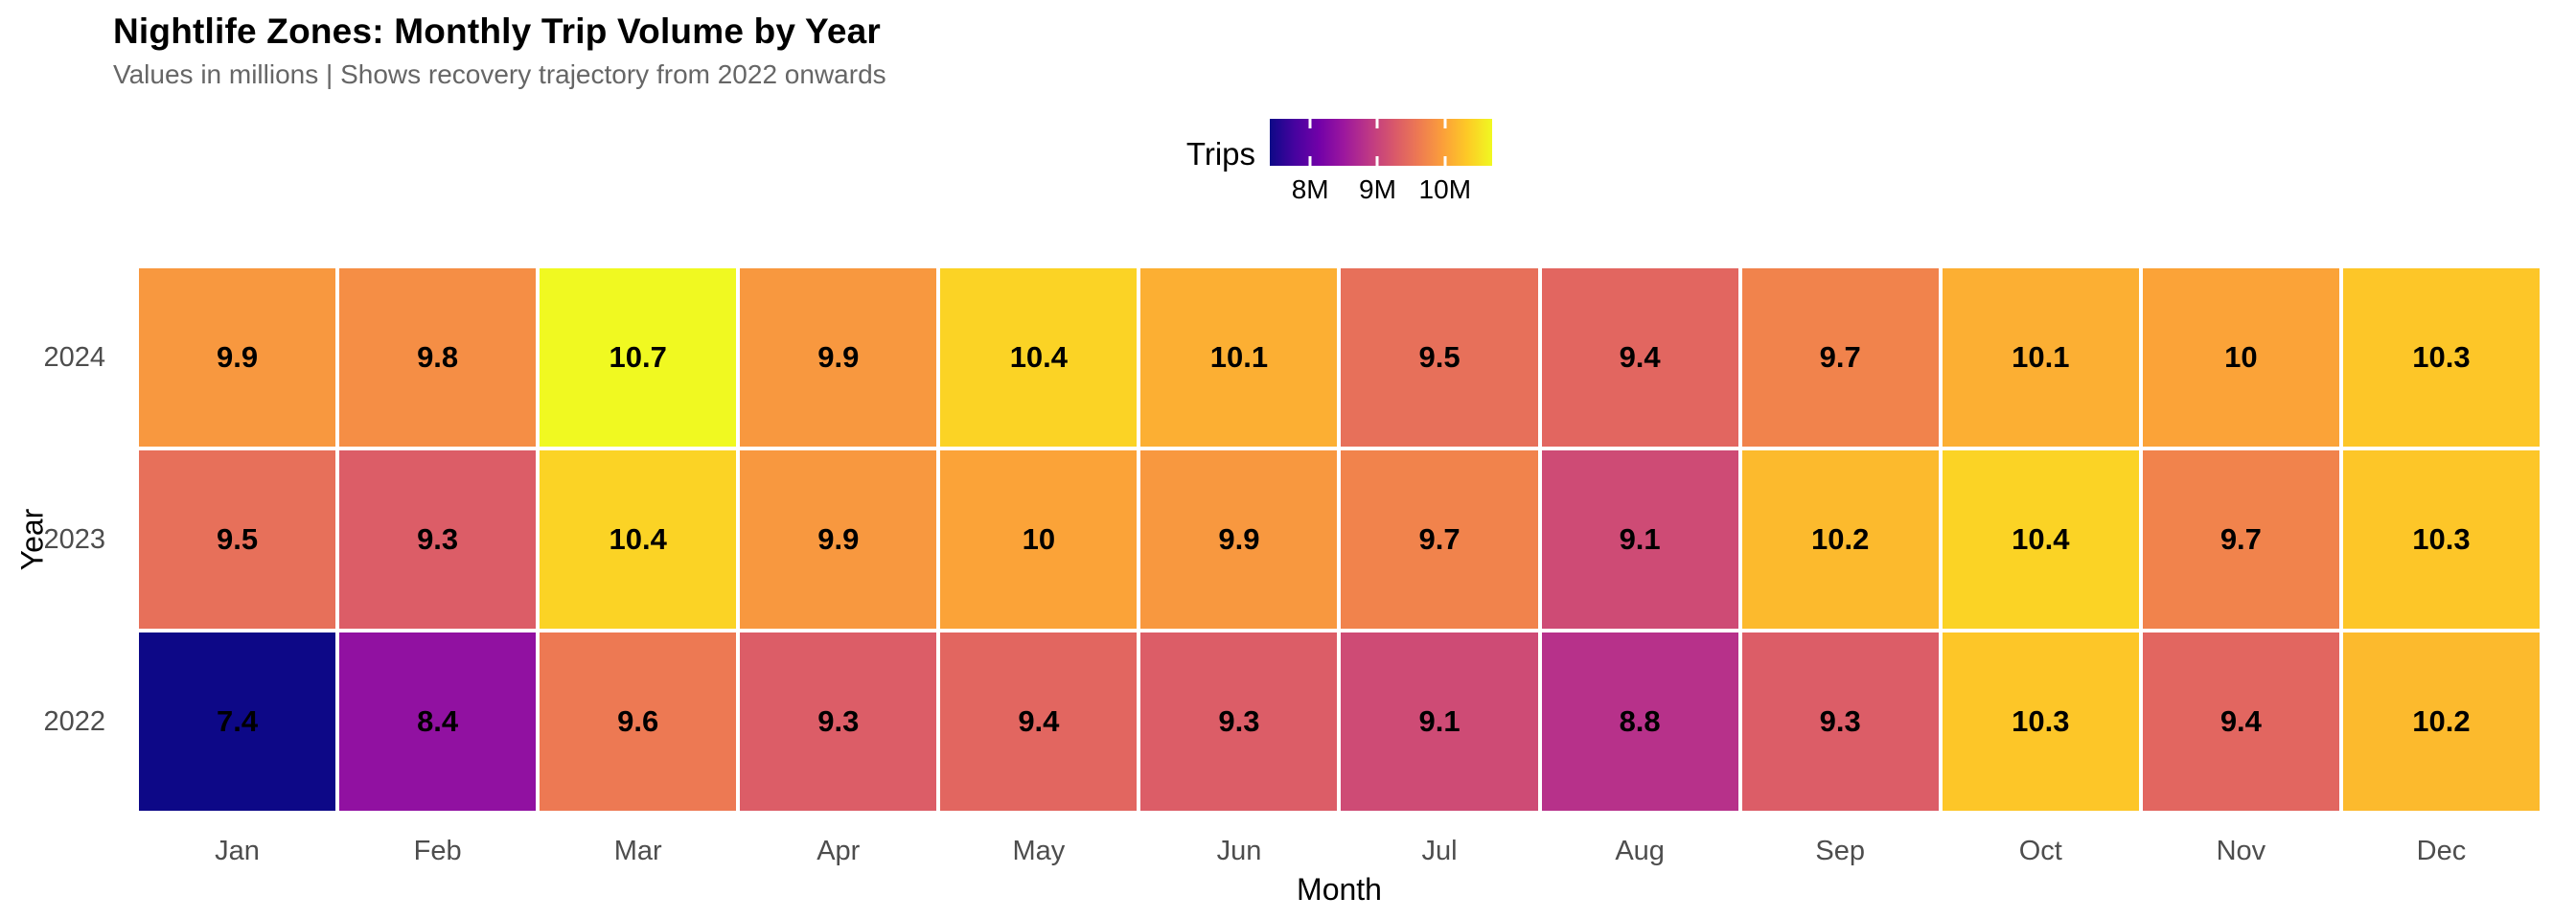 Image resolution: width=2576 pixels, height=920 pixels. What do you see at coordinates (1339, 889) in the screenshot?
I see `x-axis-title: Month` at bounding box center [1339, 889].